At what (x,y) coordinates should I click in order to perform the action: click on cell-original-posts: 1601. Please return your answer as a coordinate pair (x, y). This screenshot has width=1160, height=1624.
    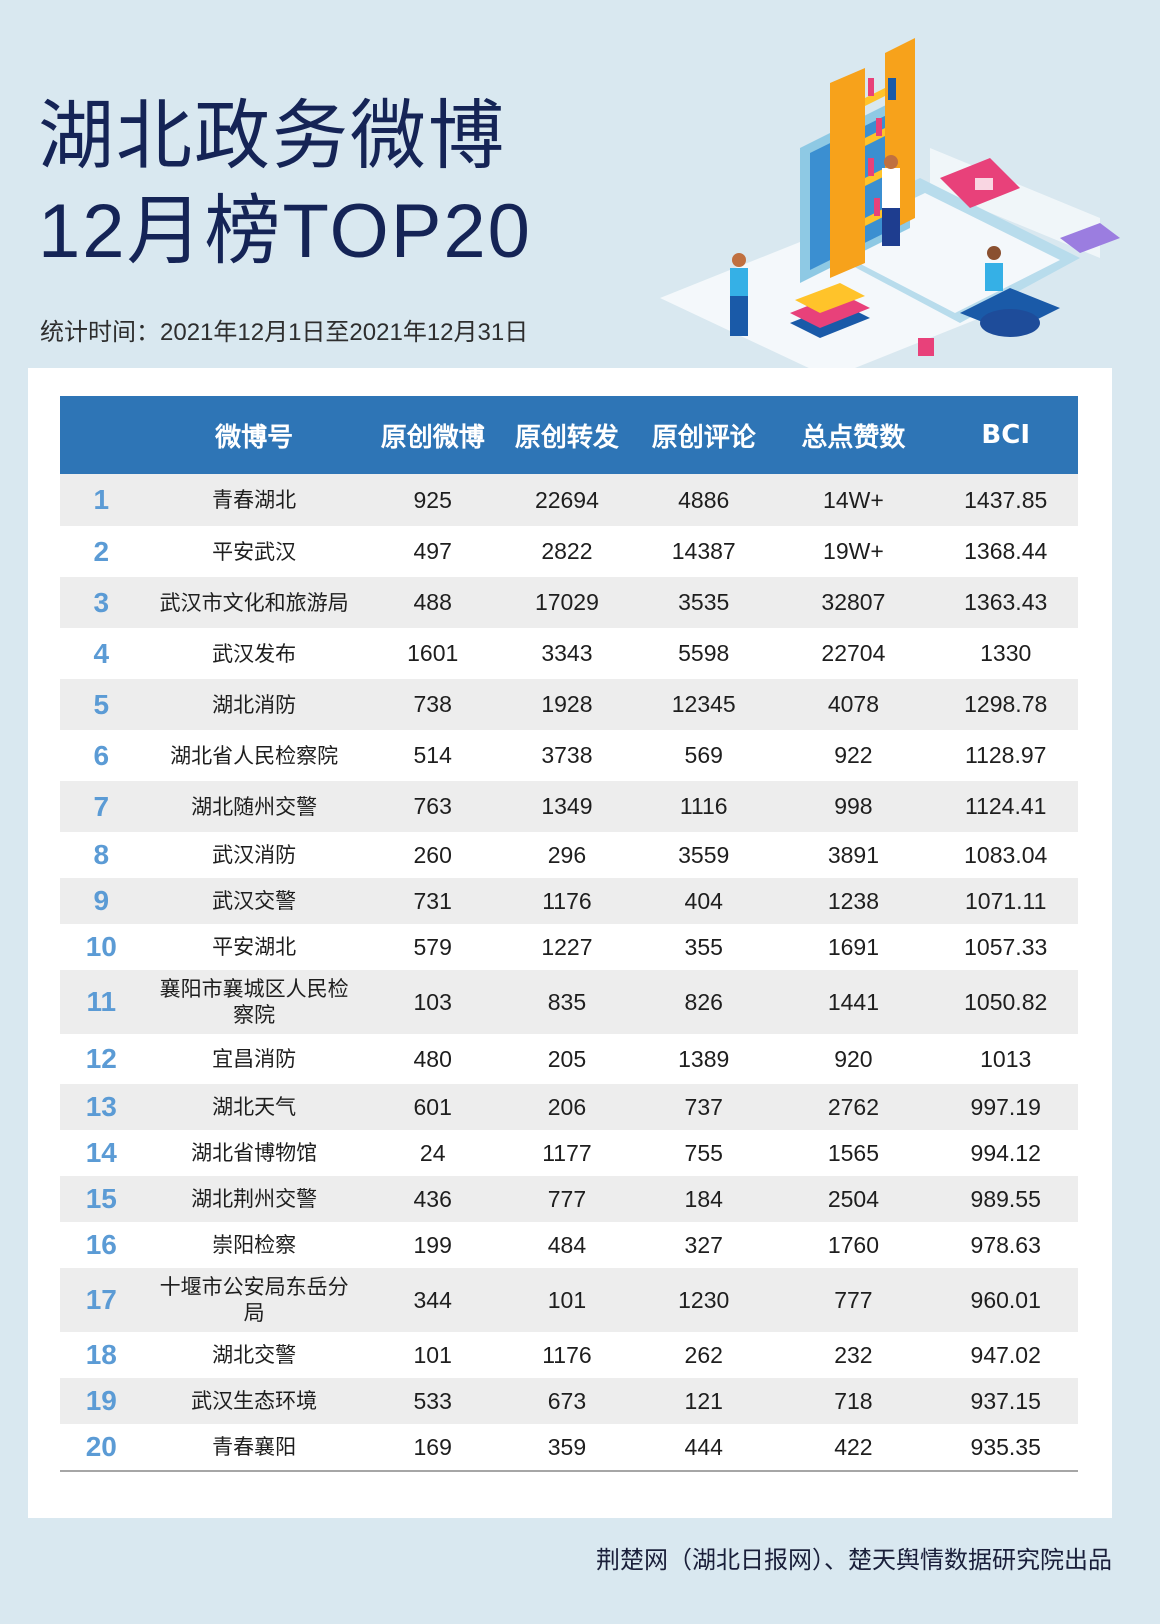
    Looking at the image, I should click on (433, 653).